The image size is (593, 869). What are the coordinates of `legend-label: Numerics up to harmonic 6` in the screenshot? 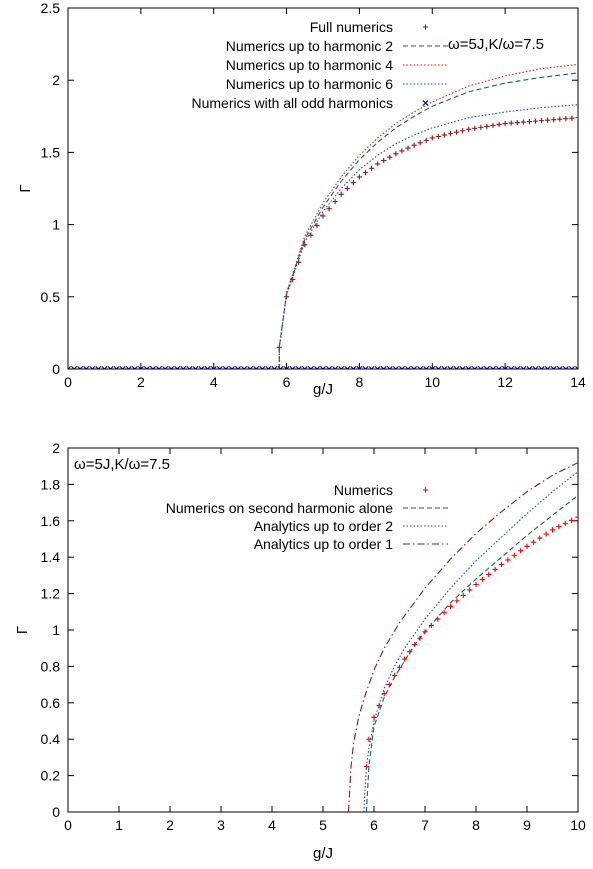 It's located at (310, 84).